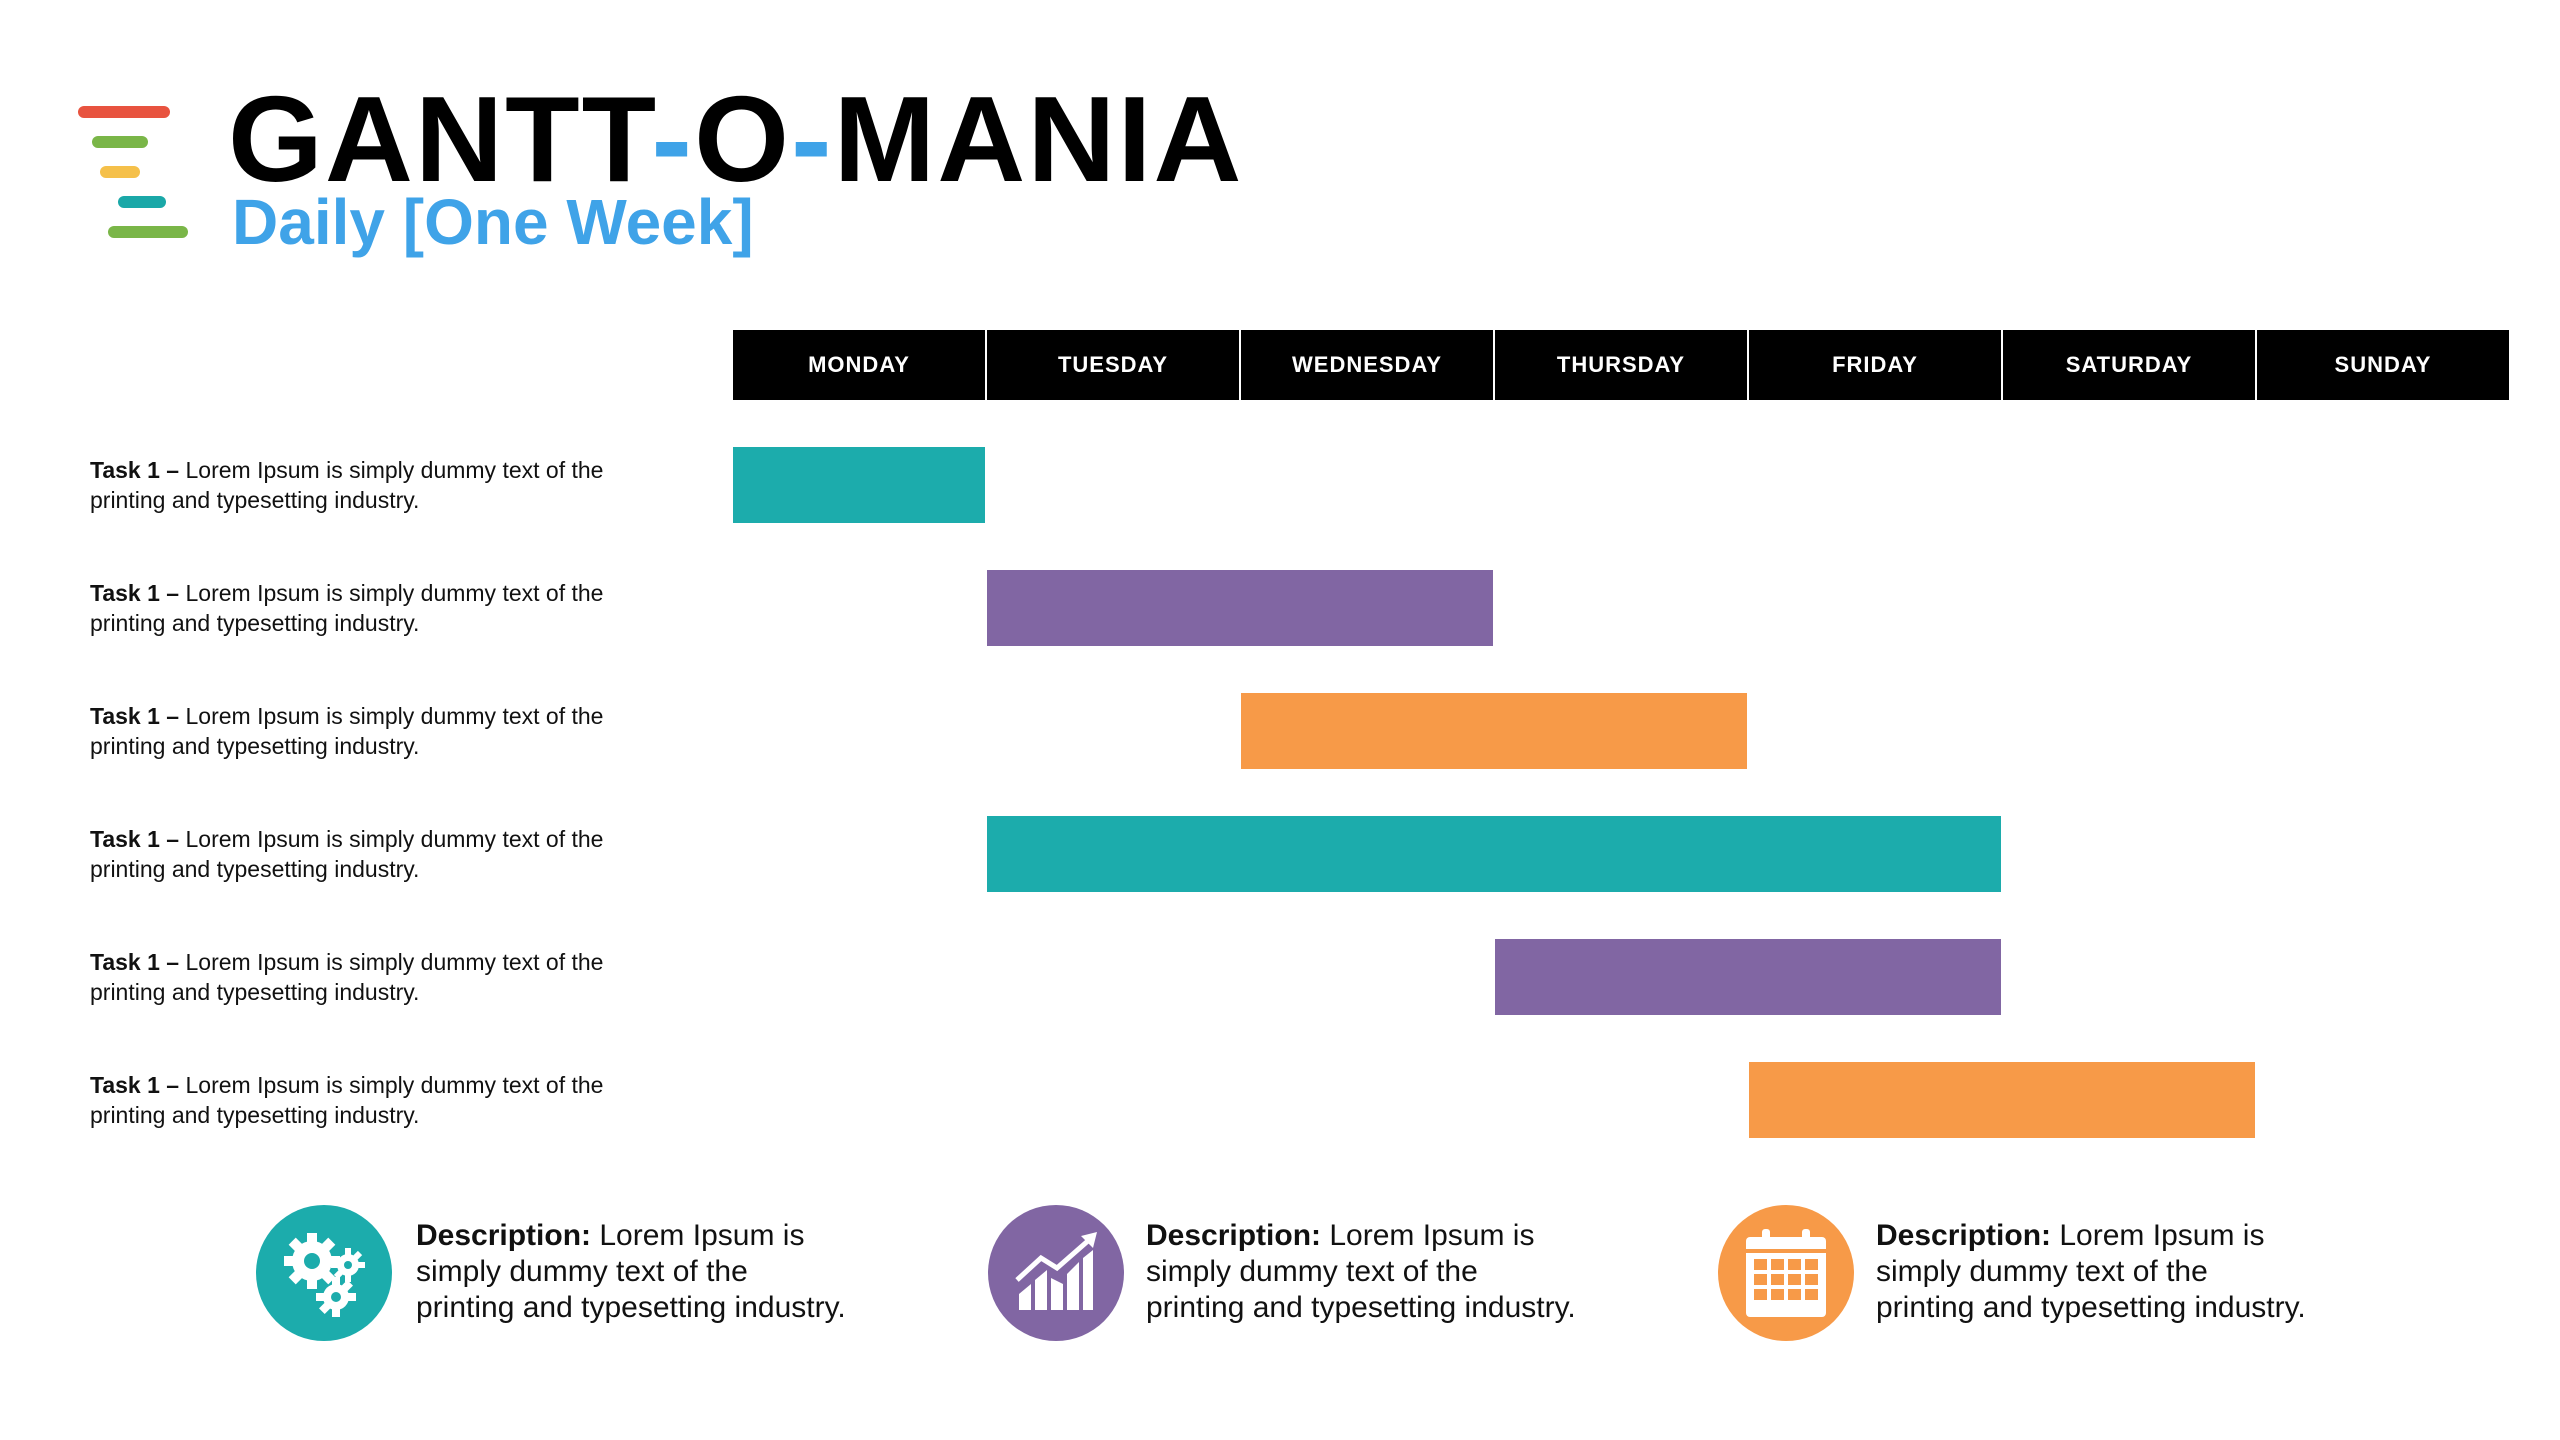 Image resolution: width=2560 pixels, height=1440 pixels. What do you see at coordinates (742, 139) in the screenshot?
I see `title-part: O` at bounding box center [742, 139].